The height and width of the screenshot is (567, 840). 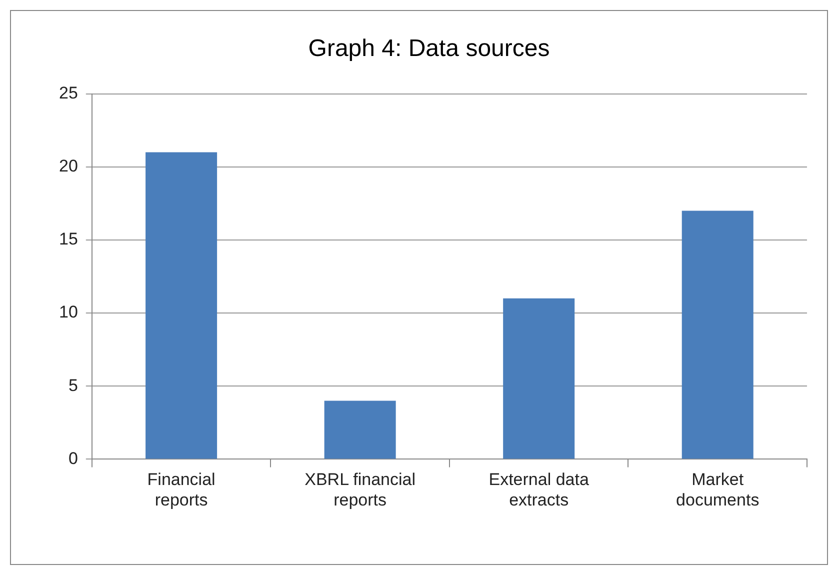 What do you see at coordinates (68, 239) in the screenshot?
I see `y-tick-label: 15` at bounding box center [68, 239].